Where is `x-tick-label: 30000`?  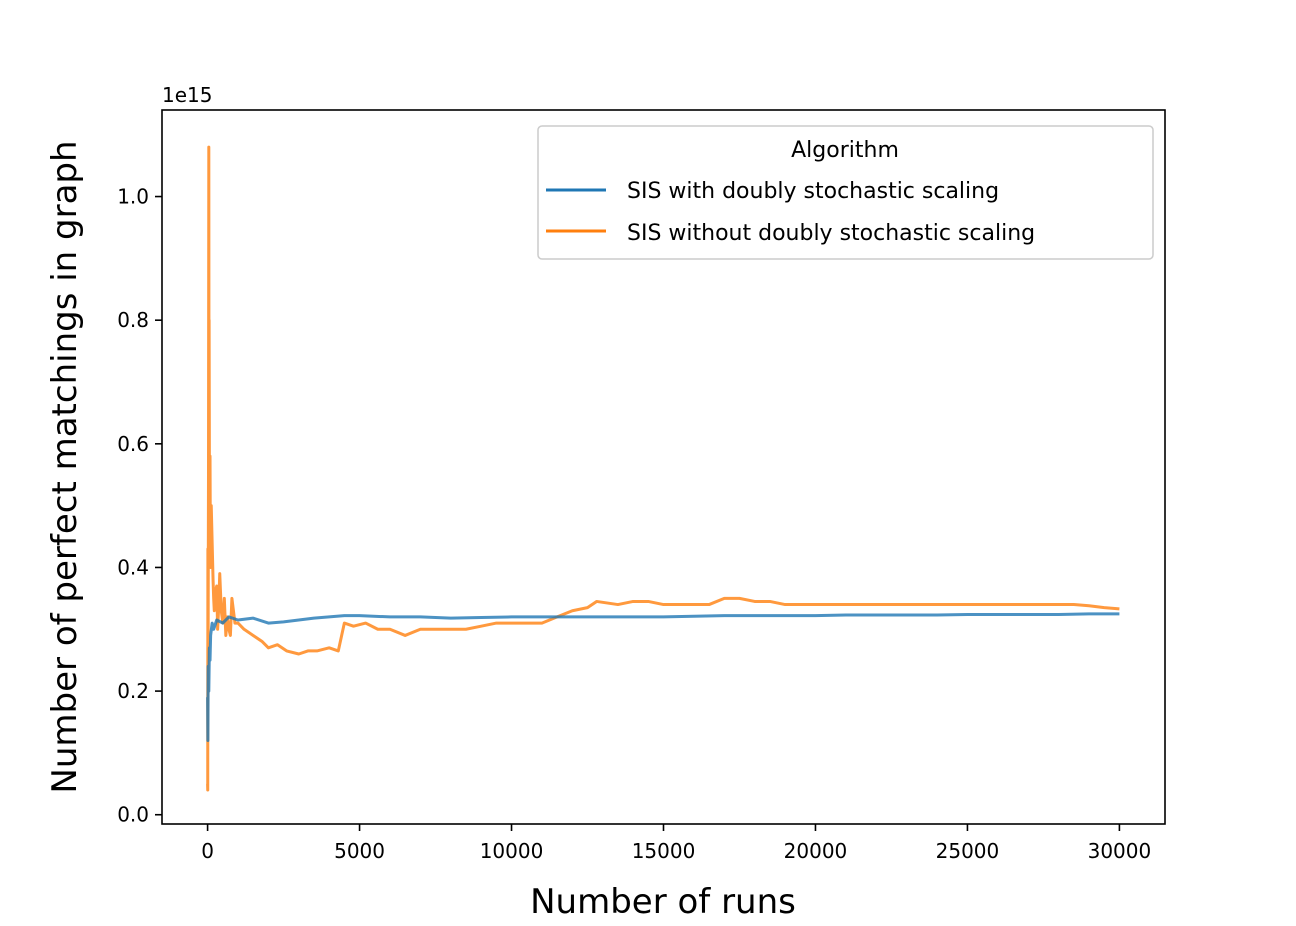 x-tick-label: 30000 is located at coordinates (1120, 851).